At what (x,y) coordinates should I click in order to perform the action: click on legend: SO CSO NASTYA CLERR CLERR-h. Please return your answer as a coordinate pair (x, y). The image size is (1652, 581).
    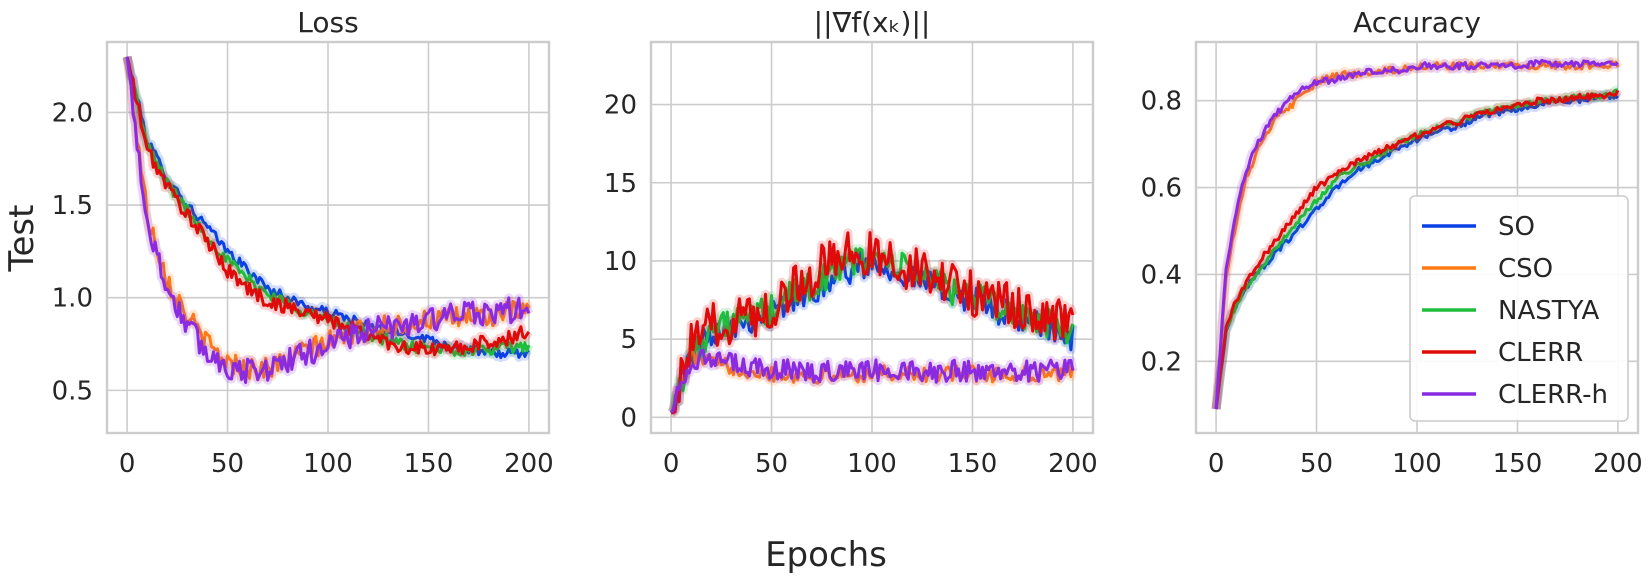
    Looking at the image, I should click on (1519, 308).